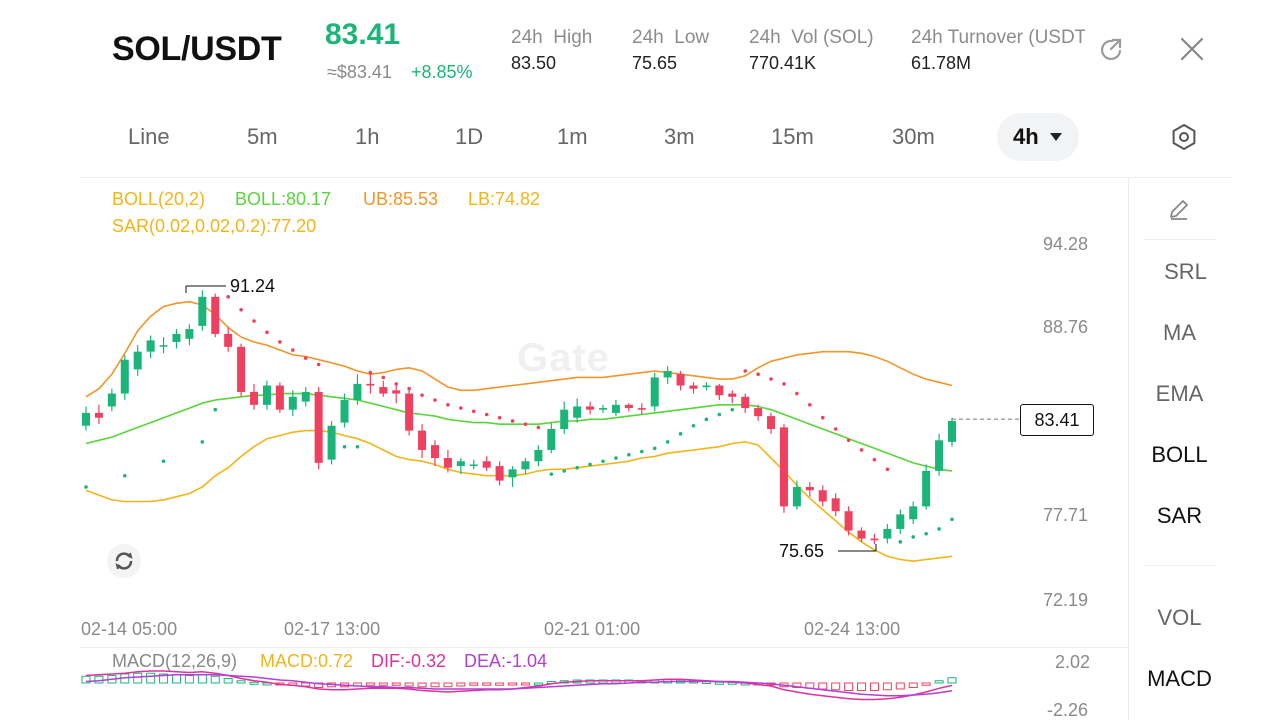  What do you see at coordinates (253, 286) in the screenshot?
I see `high-marker-label: 91.24` at bounding box center [253, 286].